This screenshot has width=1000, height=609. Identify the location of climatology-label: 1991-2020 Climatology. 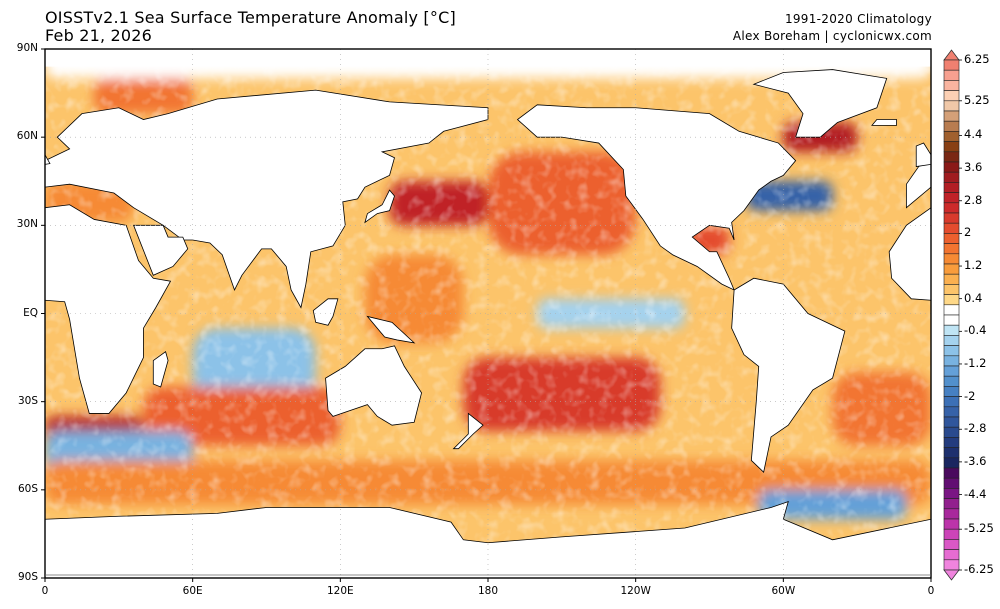
(858, 19).